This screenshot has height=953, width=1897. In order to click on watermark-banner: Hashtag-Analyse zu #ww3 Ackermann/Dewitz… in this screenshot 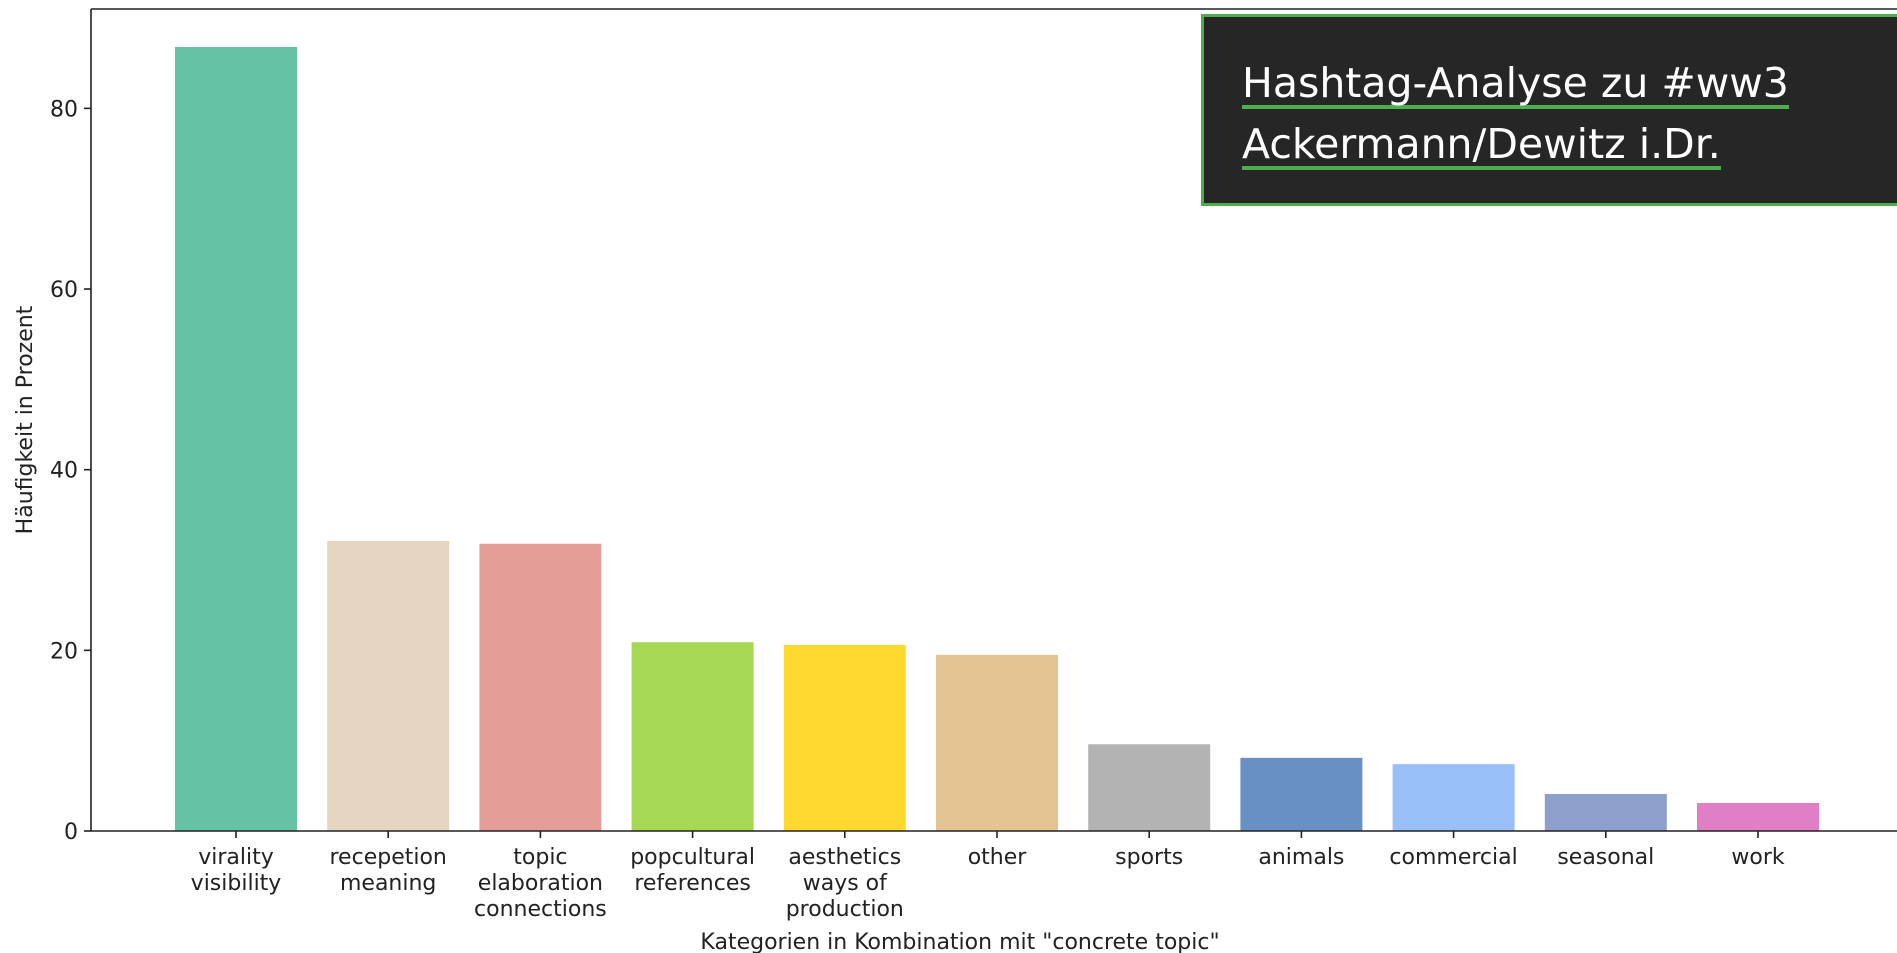, I will do `click(1549, 110)`.